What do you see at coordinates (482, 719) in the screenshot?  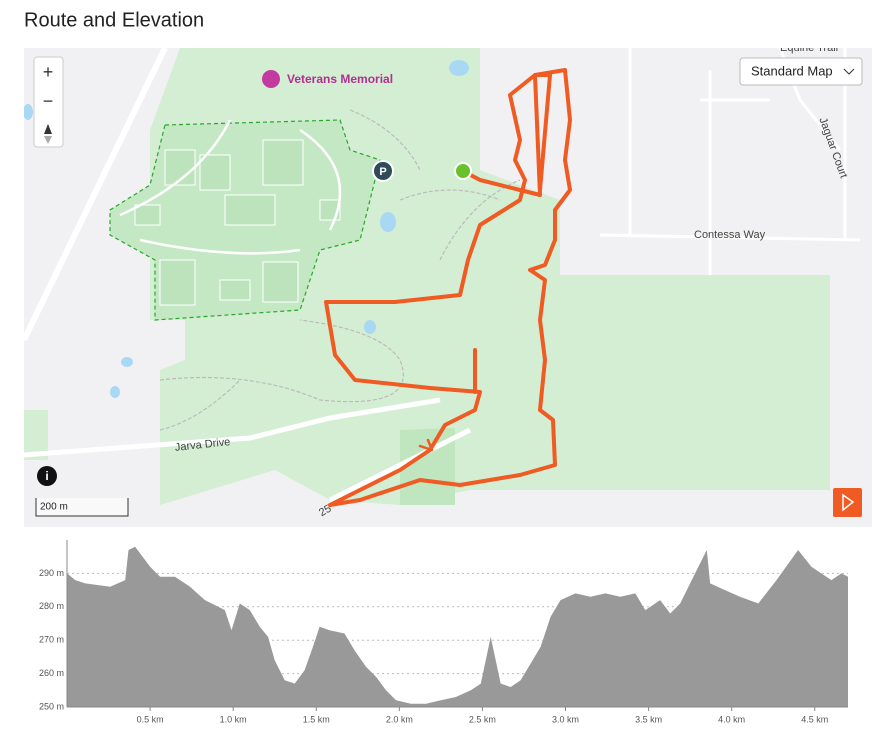 I see `x-tick-label: 2.5 km` at bounding box center [482, 719].